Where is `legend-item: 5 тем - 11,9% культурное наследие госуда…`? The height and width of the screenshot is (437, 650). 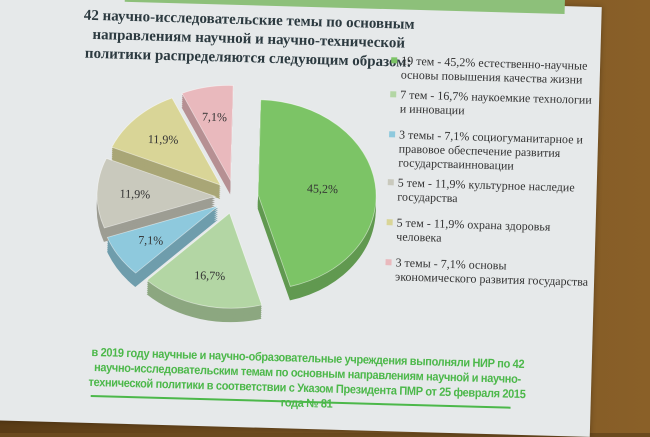
legend-item: 5 тем - 11,9% культурное наследие госуда… is located at coordinates (490, 192).